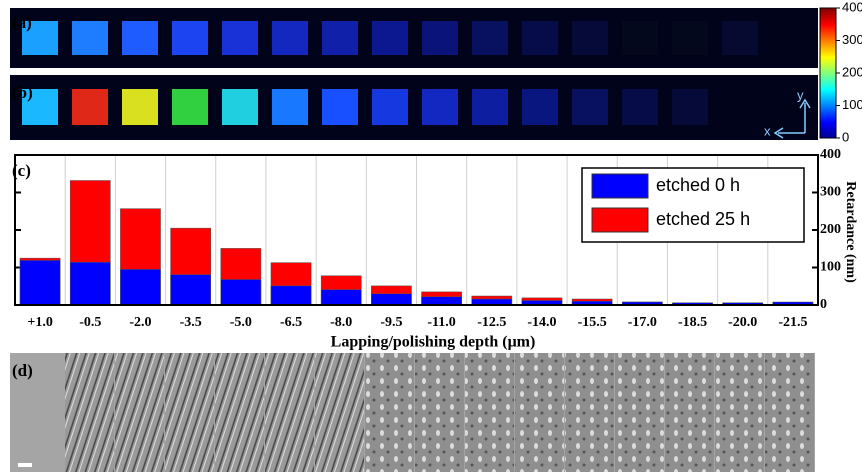 This screenshot has height=472, width=862. Describe the element at coordinates (642, 322) in the screenshot. I see `x-tick-label: -17.0` at that location.